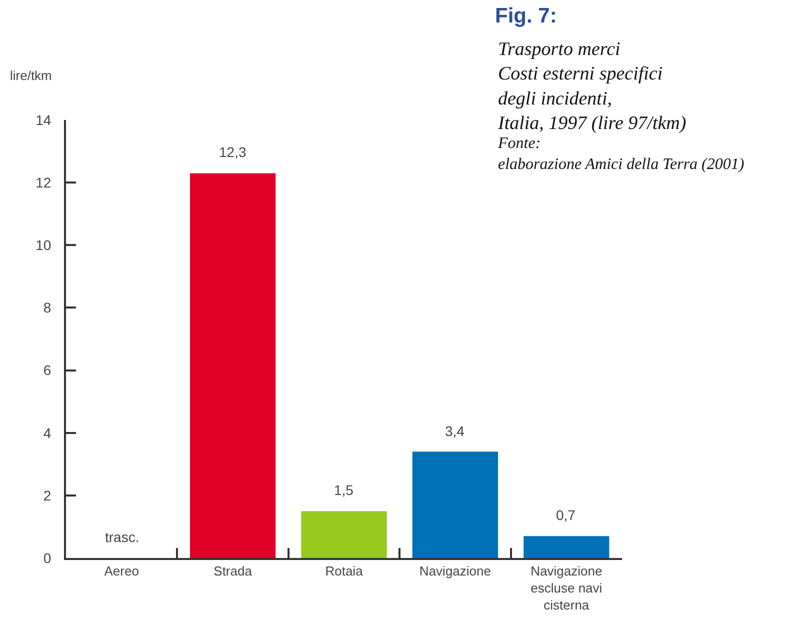  What do you see at coordinates (455, 431) in the screenshot?
I see `data-label: 3,4` at bounding box center [455, 431].